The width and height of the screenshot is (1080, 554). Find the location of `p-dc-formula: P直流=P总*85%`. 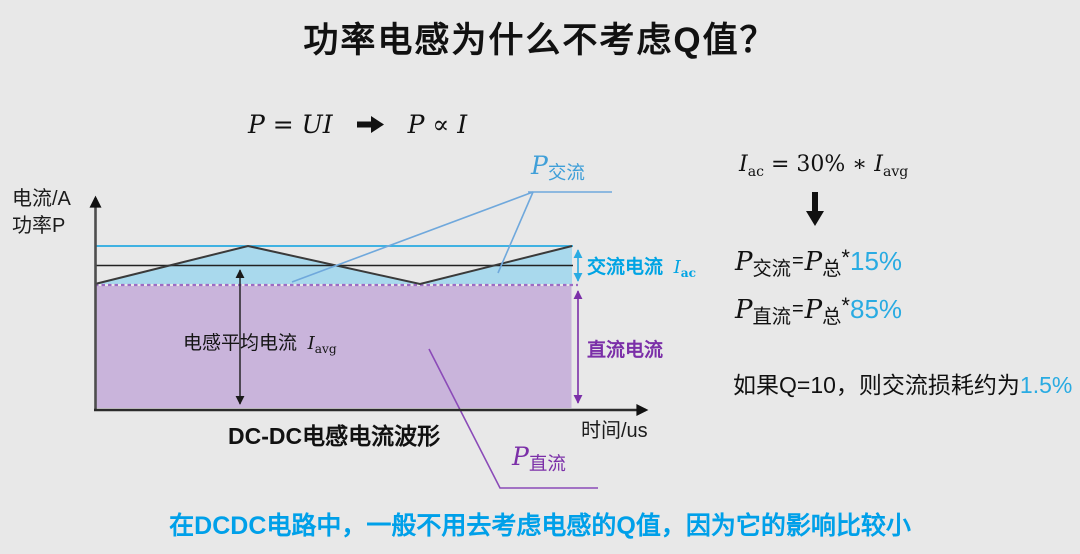

p-dc-formula: P直流=P总*85% is located at coordinates (819, 311).